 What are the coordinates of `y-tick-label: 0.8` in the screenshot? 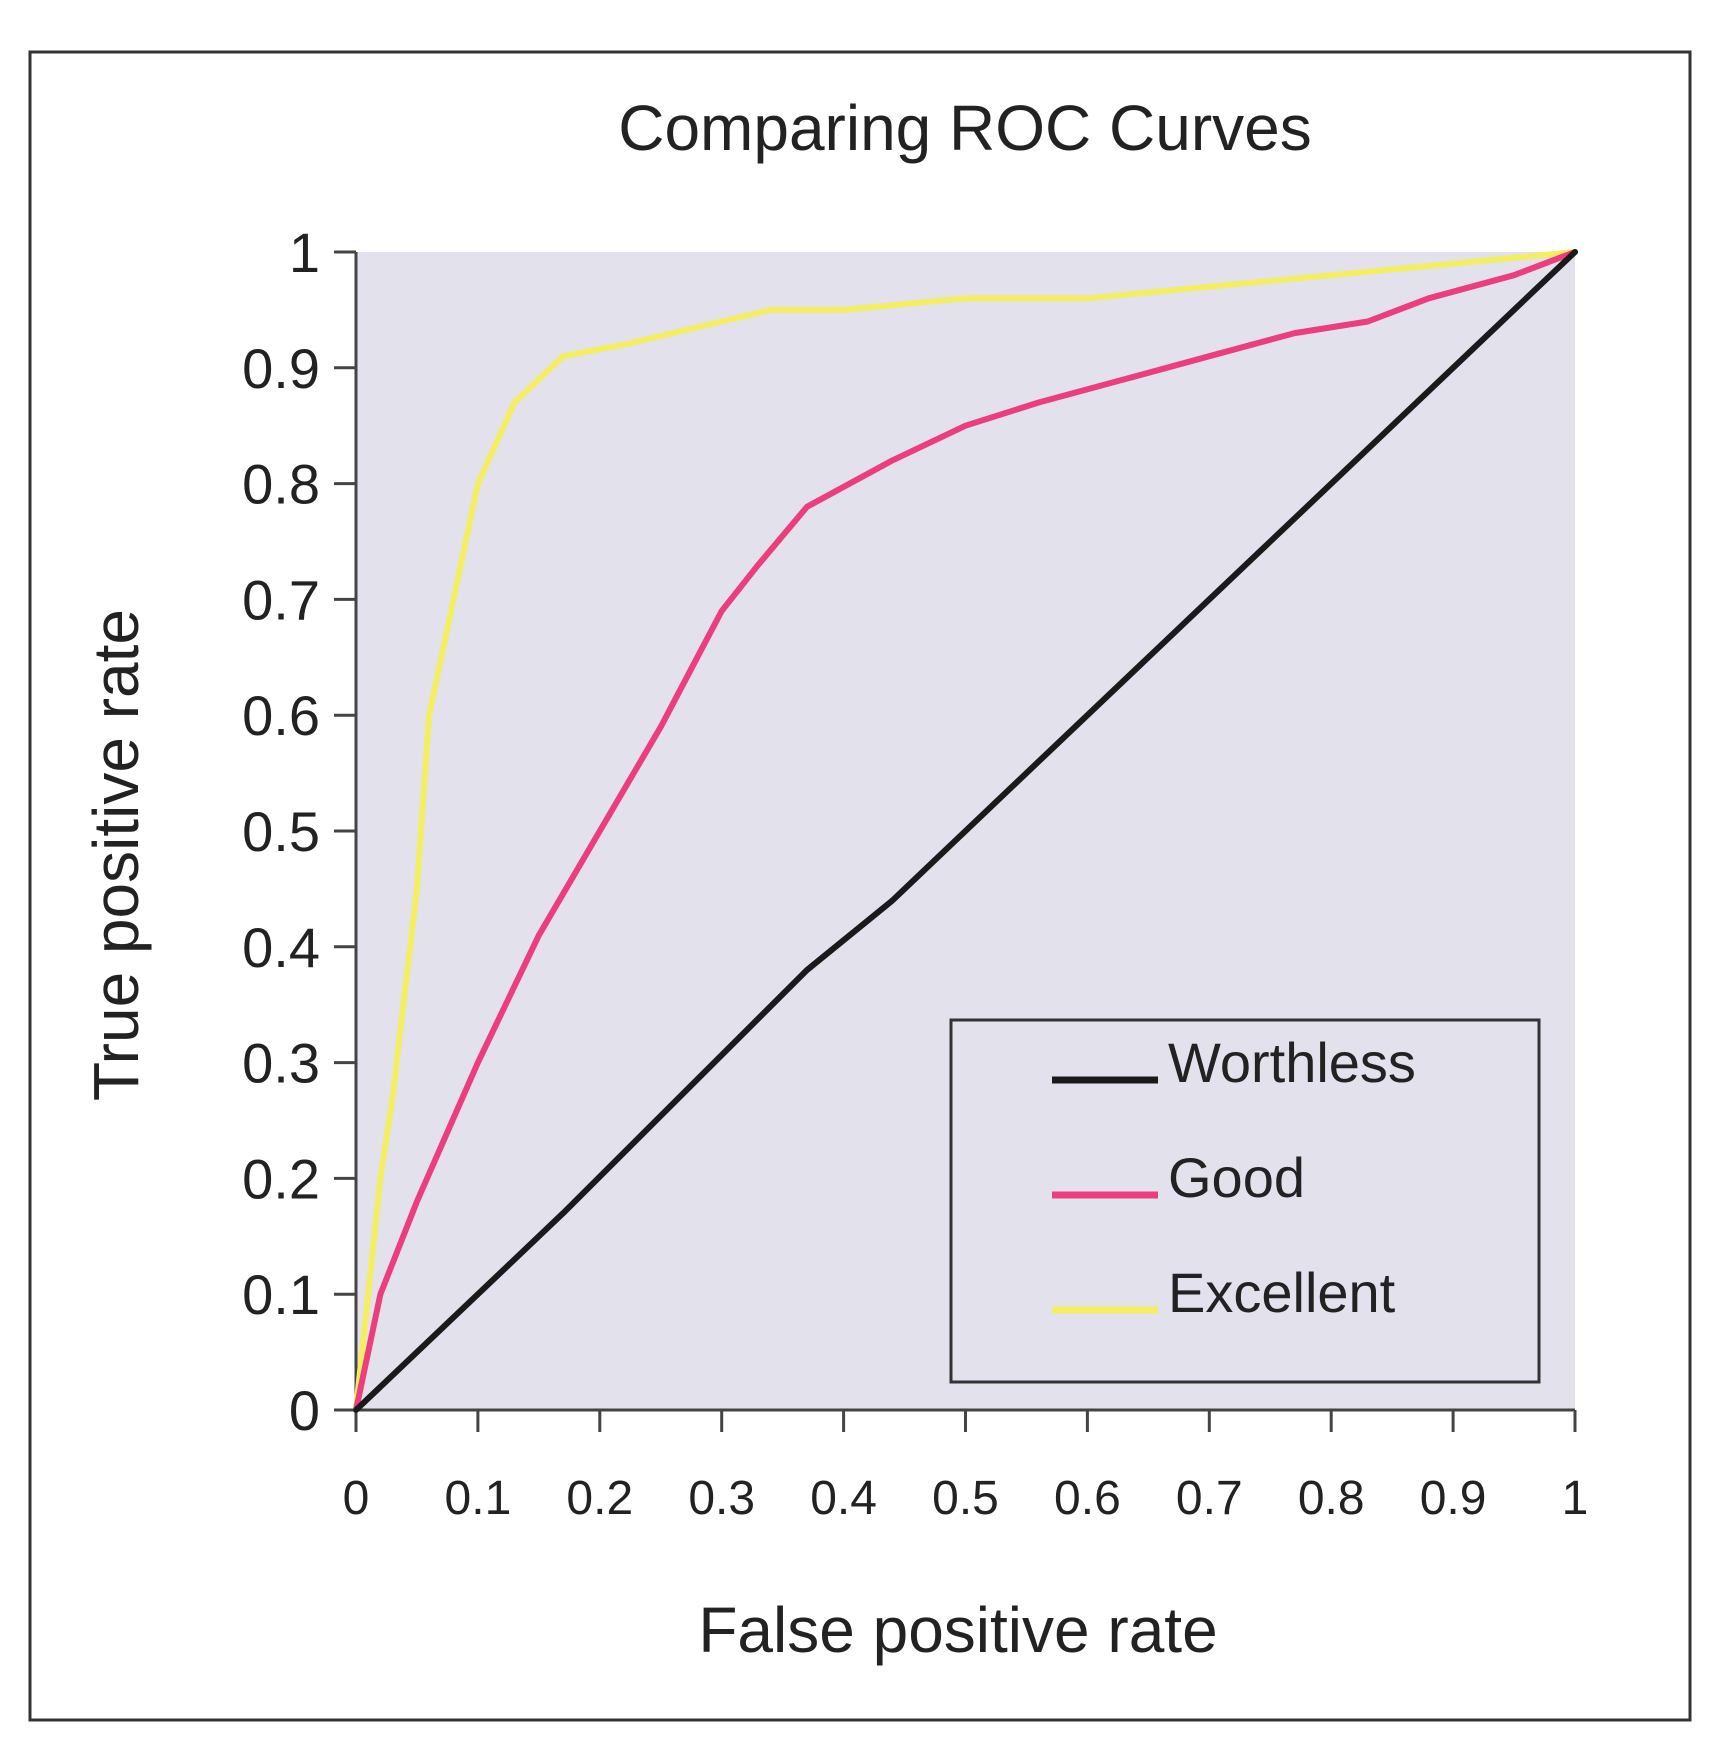 It's located at (281, 484).